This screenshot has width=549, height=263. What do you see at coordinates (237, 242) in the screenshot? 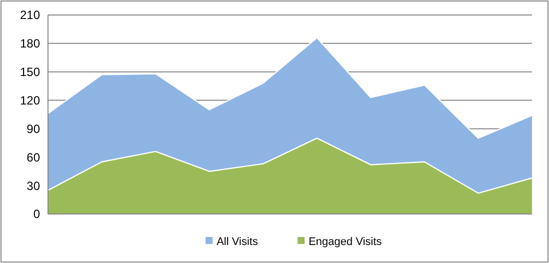
I see `legend-label: All Visits` at bounding box center [237, 242].